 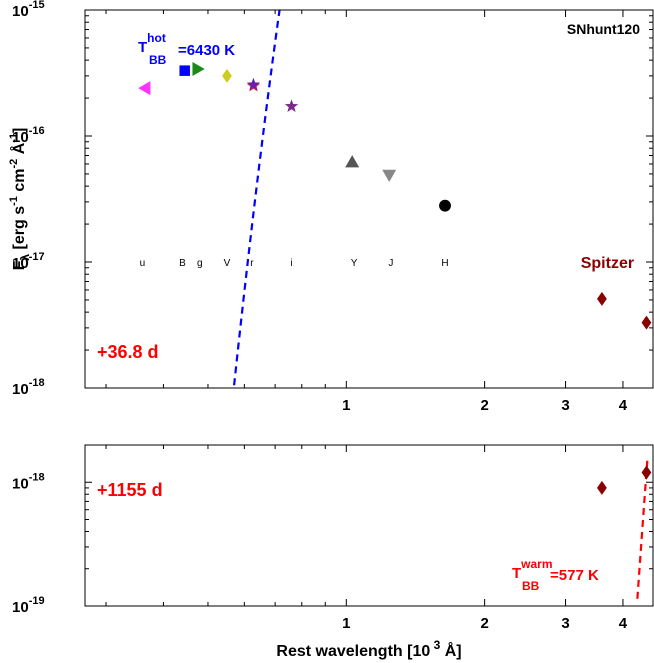 What do you see at coordinates (184, 70) in the screenshot?
I see `point-b-marker` at bounding box center [184, 70].